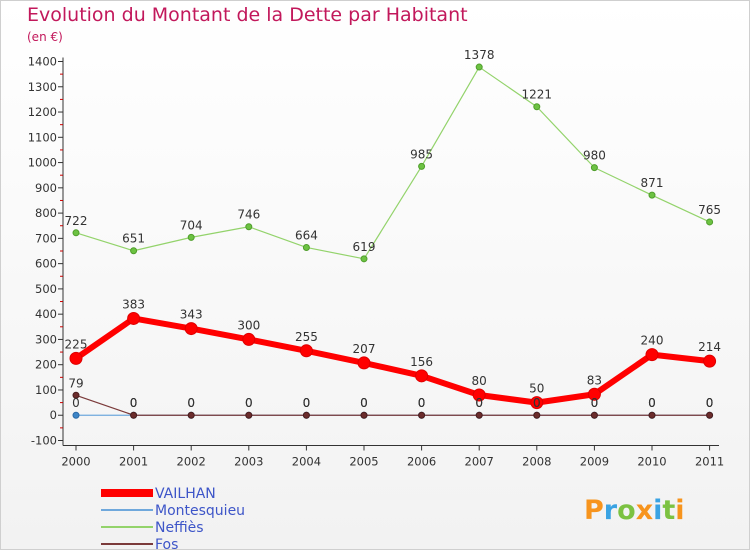 The image size is (750, 551). What do you see at coordinates (45, 37) in the screenshot?
I see `chart-subtitle: (en €)` at bounding box center [45, 37].